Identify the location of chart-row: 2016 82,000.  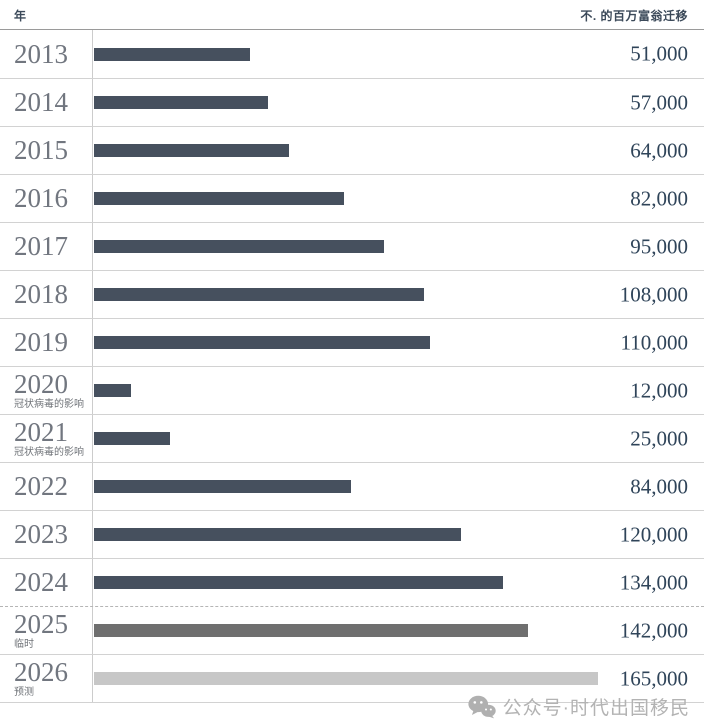
(352, 198).